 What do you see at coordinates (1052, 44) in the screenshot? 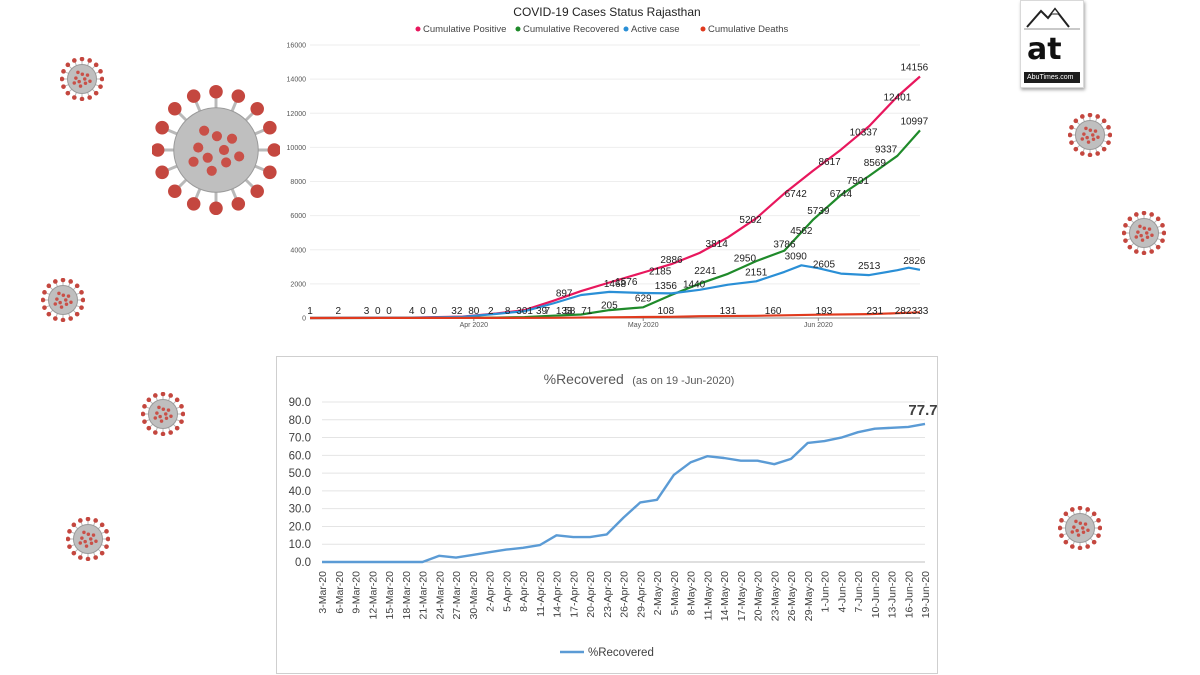
I see `site-logo: at AbuTimes.com` at bounding box center [1052, 44].